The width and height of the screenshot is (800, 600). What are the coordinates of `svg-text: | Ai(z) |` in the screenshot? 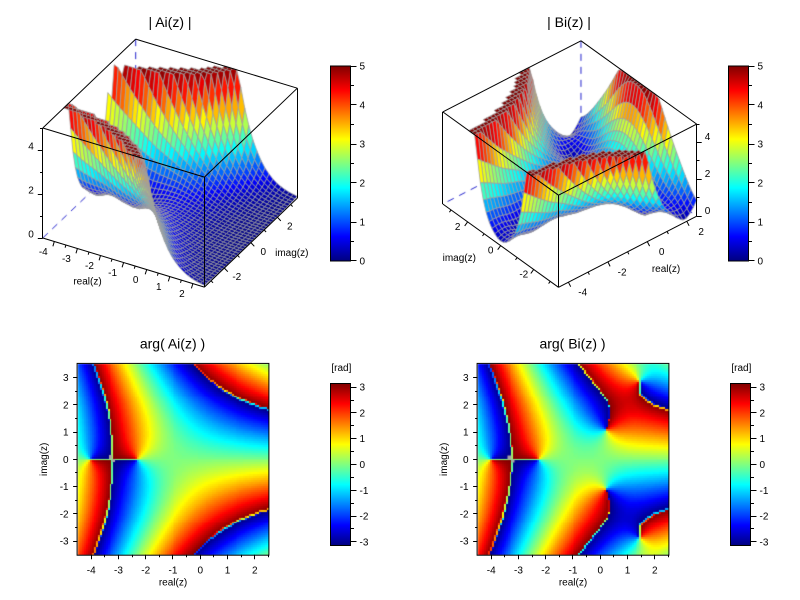 It's located at (169, 22).